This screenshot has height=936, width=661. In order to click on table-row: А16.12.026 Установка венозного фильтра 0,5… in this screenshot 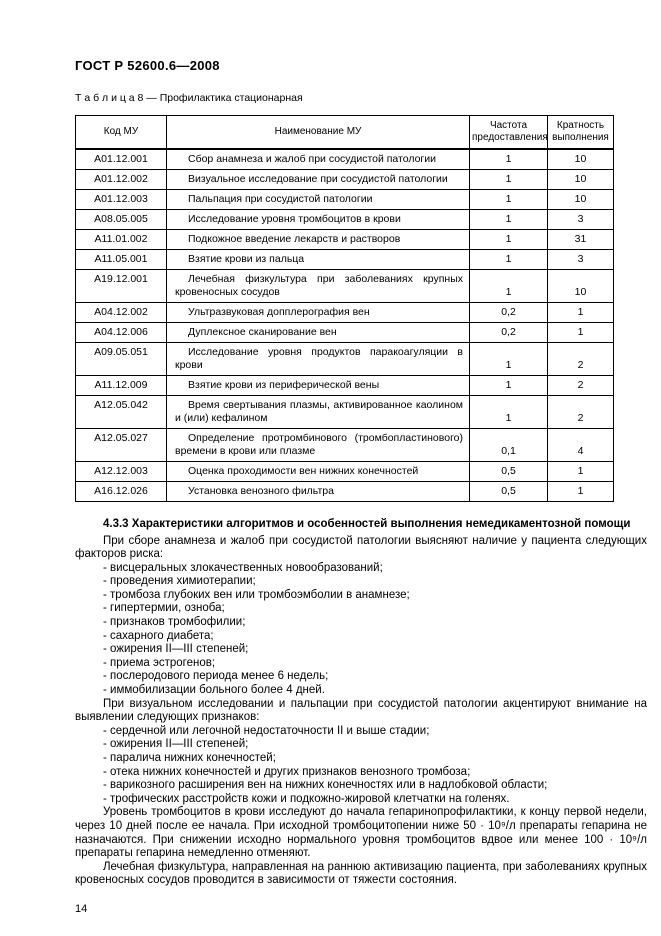, I will do `click(344, 491)`.